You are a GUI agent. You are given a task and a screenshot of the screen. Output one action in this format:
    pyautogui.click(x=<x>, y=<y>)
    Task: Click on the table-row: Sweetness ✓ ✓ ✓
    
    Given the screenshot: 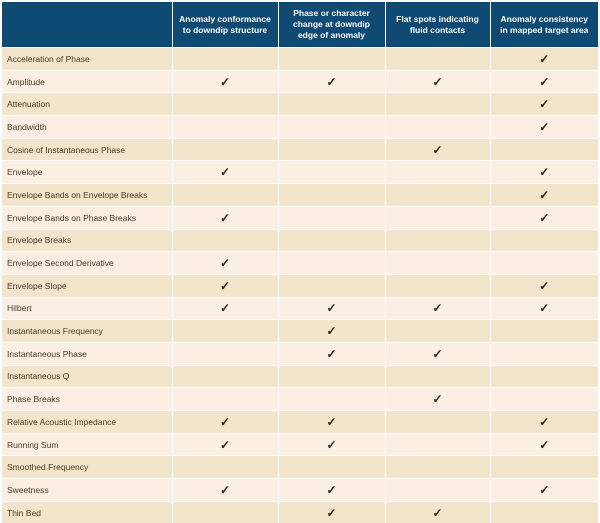 What is the action you would take?
    pyautogui.click(x=300, y=490)
    